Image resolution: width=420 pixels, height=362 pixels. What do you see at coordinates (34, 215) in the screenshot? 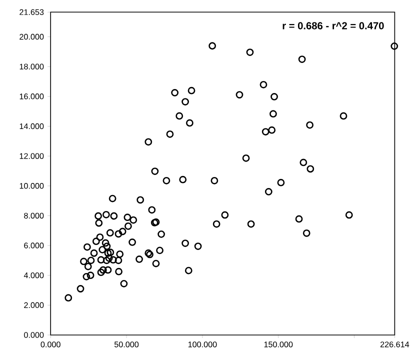
I see `y-tick-label: 8.000` at bounding box center [34, 215].